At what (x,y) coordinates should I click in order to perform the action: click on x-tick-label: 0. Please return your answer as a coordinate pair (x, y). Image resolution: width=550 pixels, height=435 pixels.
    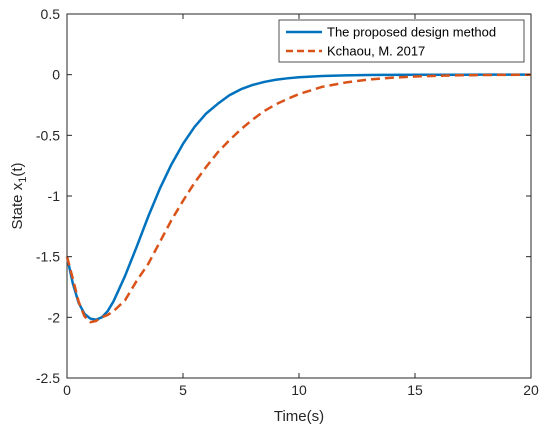
    Looking at the image, I should click on (67, 390).